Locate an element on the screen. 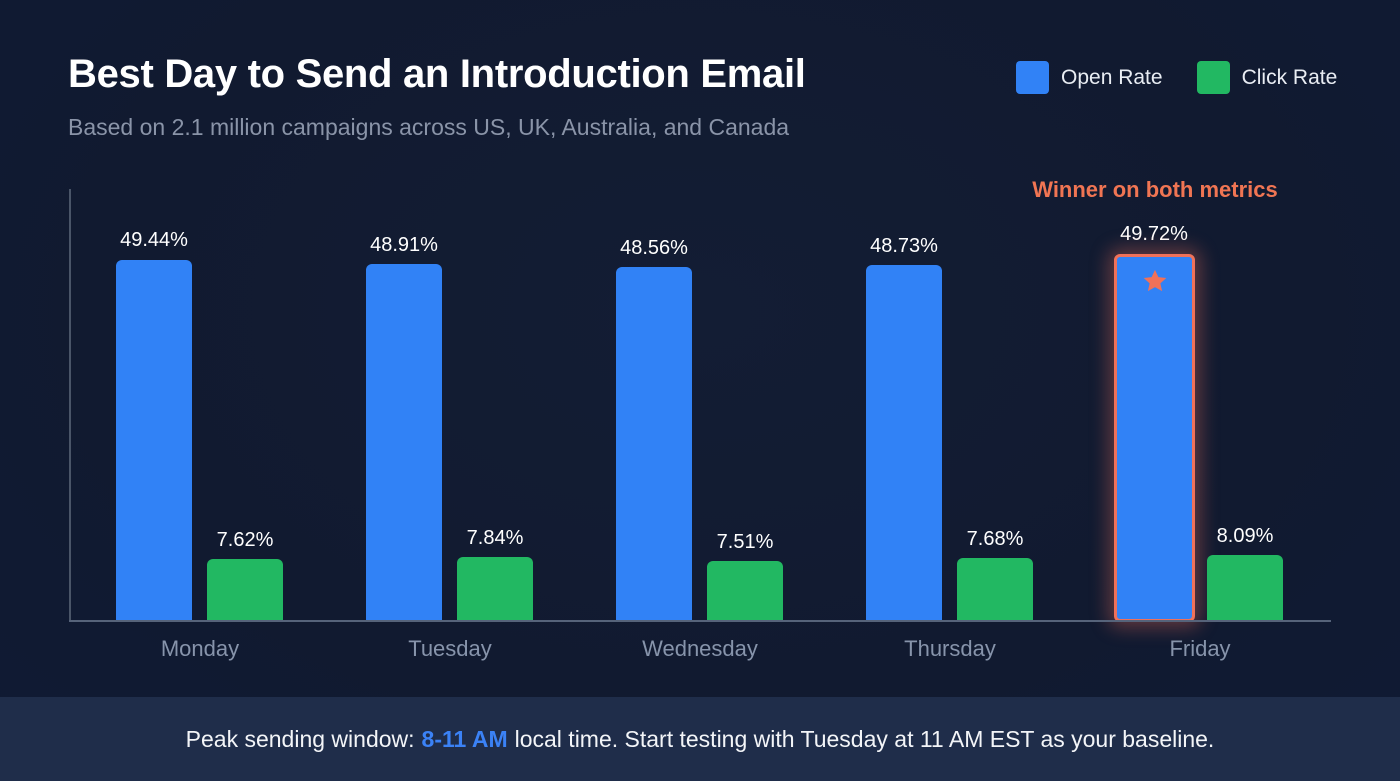 Image resolution: width=1400 pixels, height=781 pixels. open-rate-bar-friday-winner is located at coordinates (1154, 438).